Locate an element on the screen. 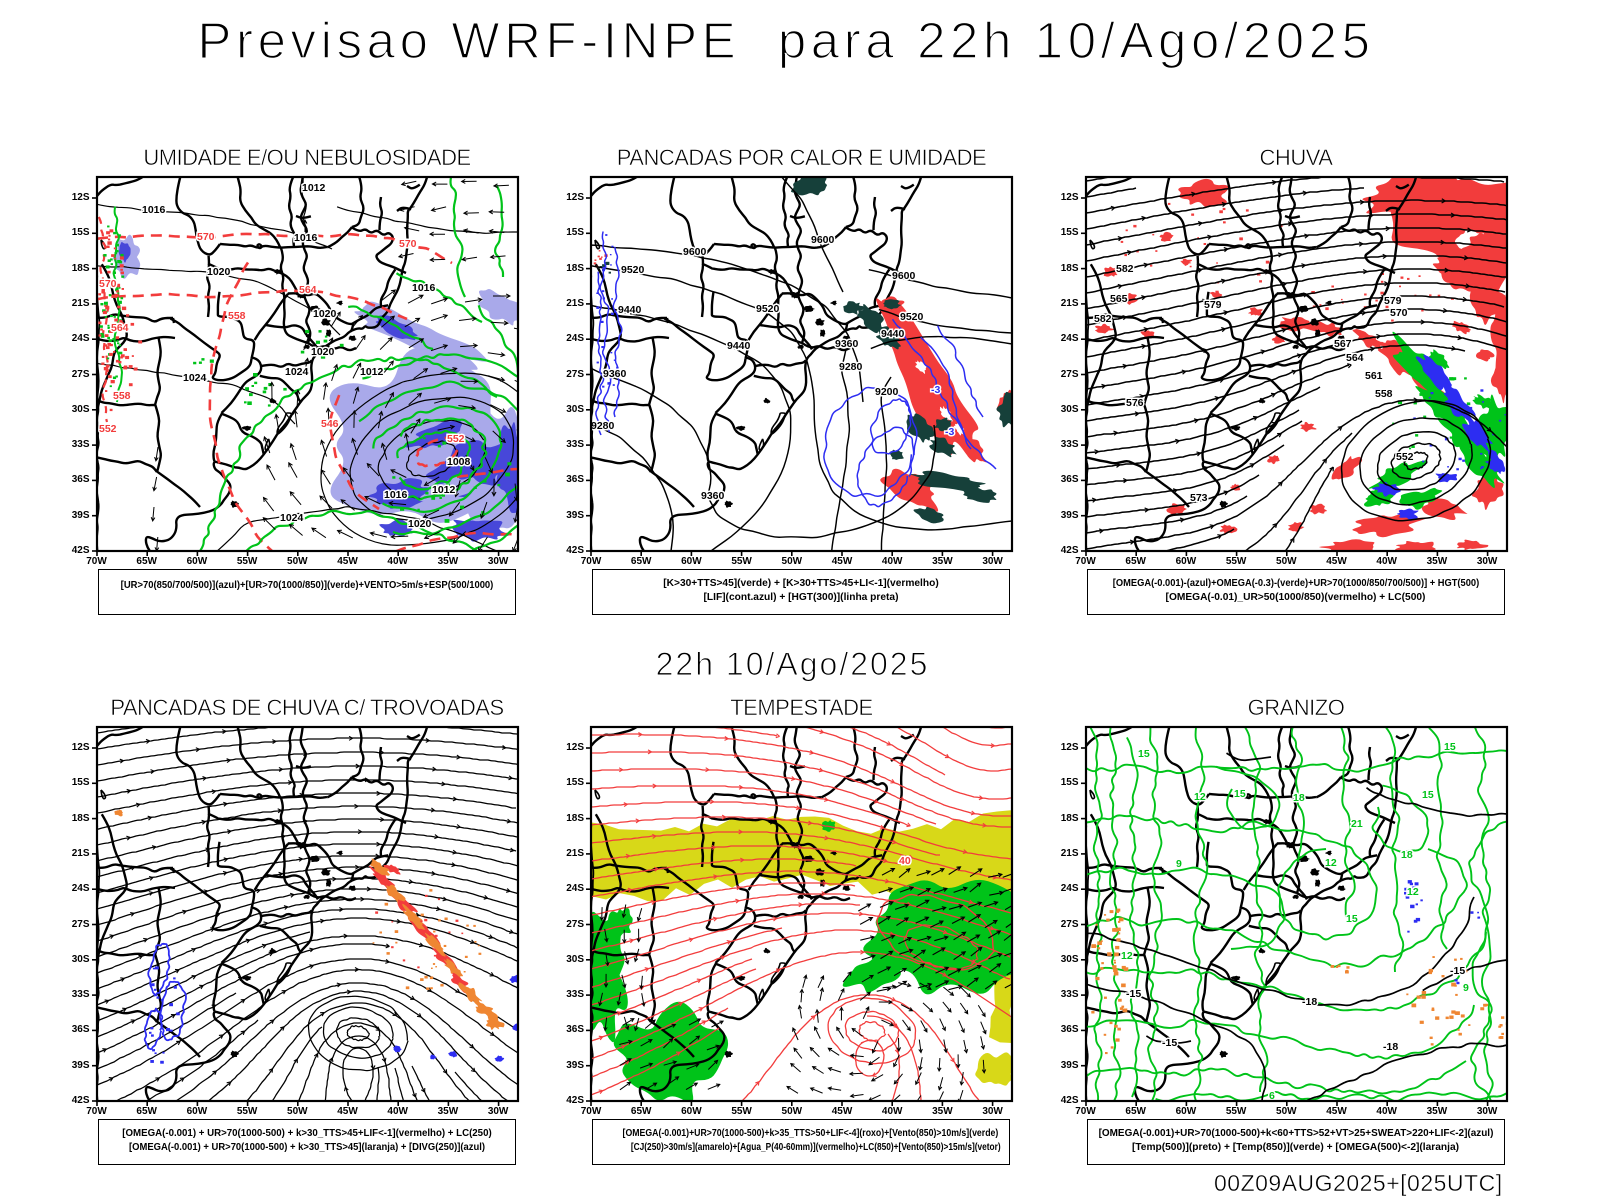 The image size is (1600, 1200). svg-text: 40 is located at coordinates (905, 861).